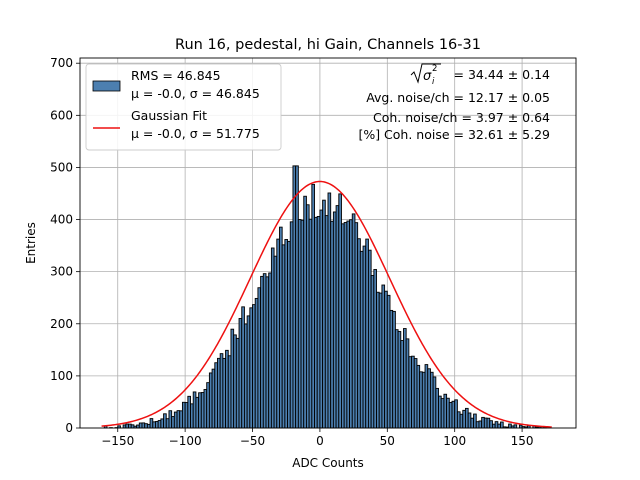 This screenshot has width=640, height=480. Describe the element at coordinates (328, 463) in the screenshot. I see `x-axis-label: ADC Counts` at that location.